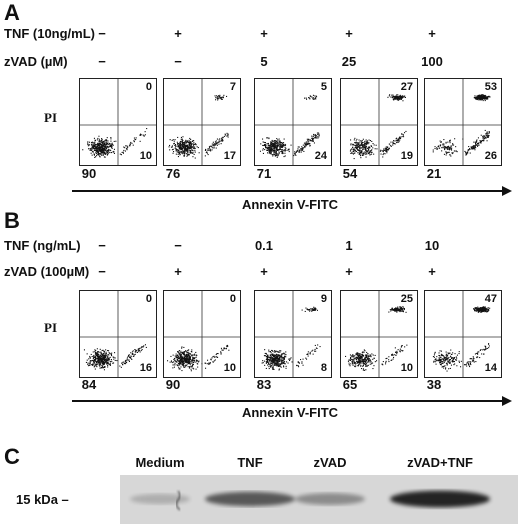 The height and width of the screenshot is (529, 520). What do you see at coordinates (350, 173) in the screenshot?
I see `panel-a-lower-left-percent: 54` at bounding box center [350, 173].